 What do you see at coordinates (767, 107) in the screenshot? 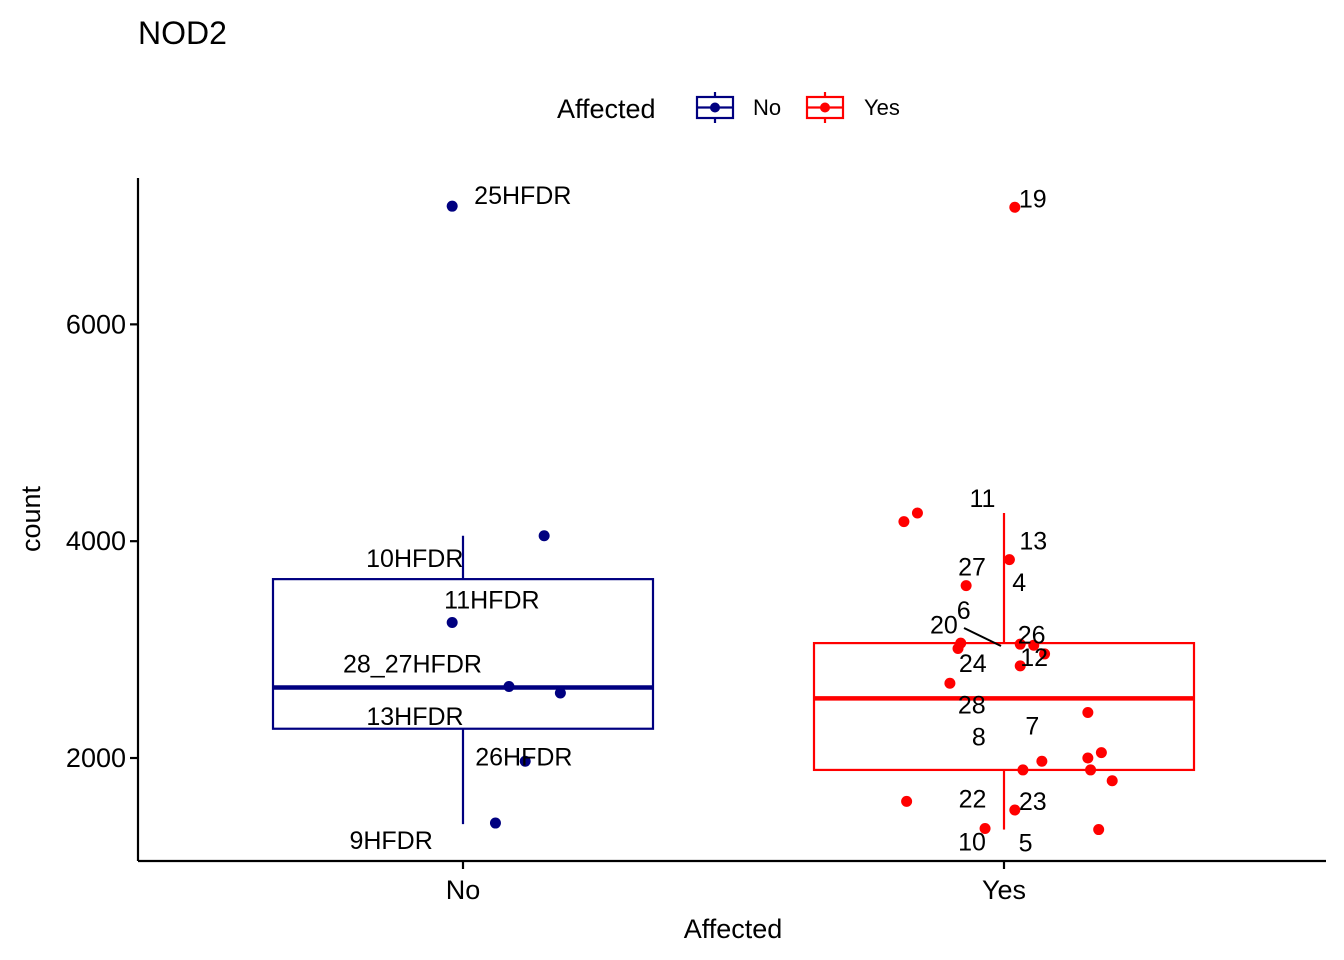
I see `legend-label: No` at bounding box center [767, 107].